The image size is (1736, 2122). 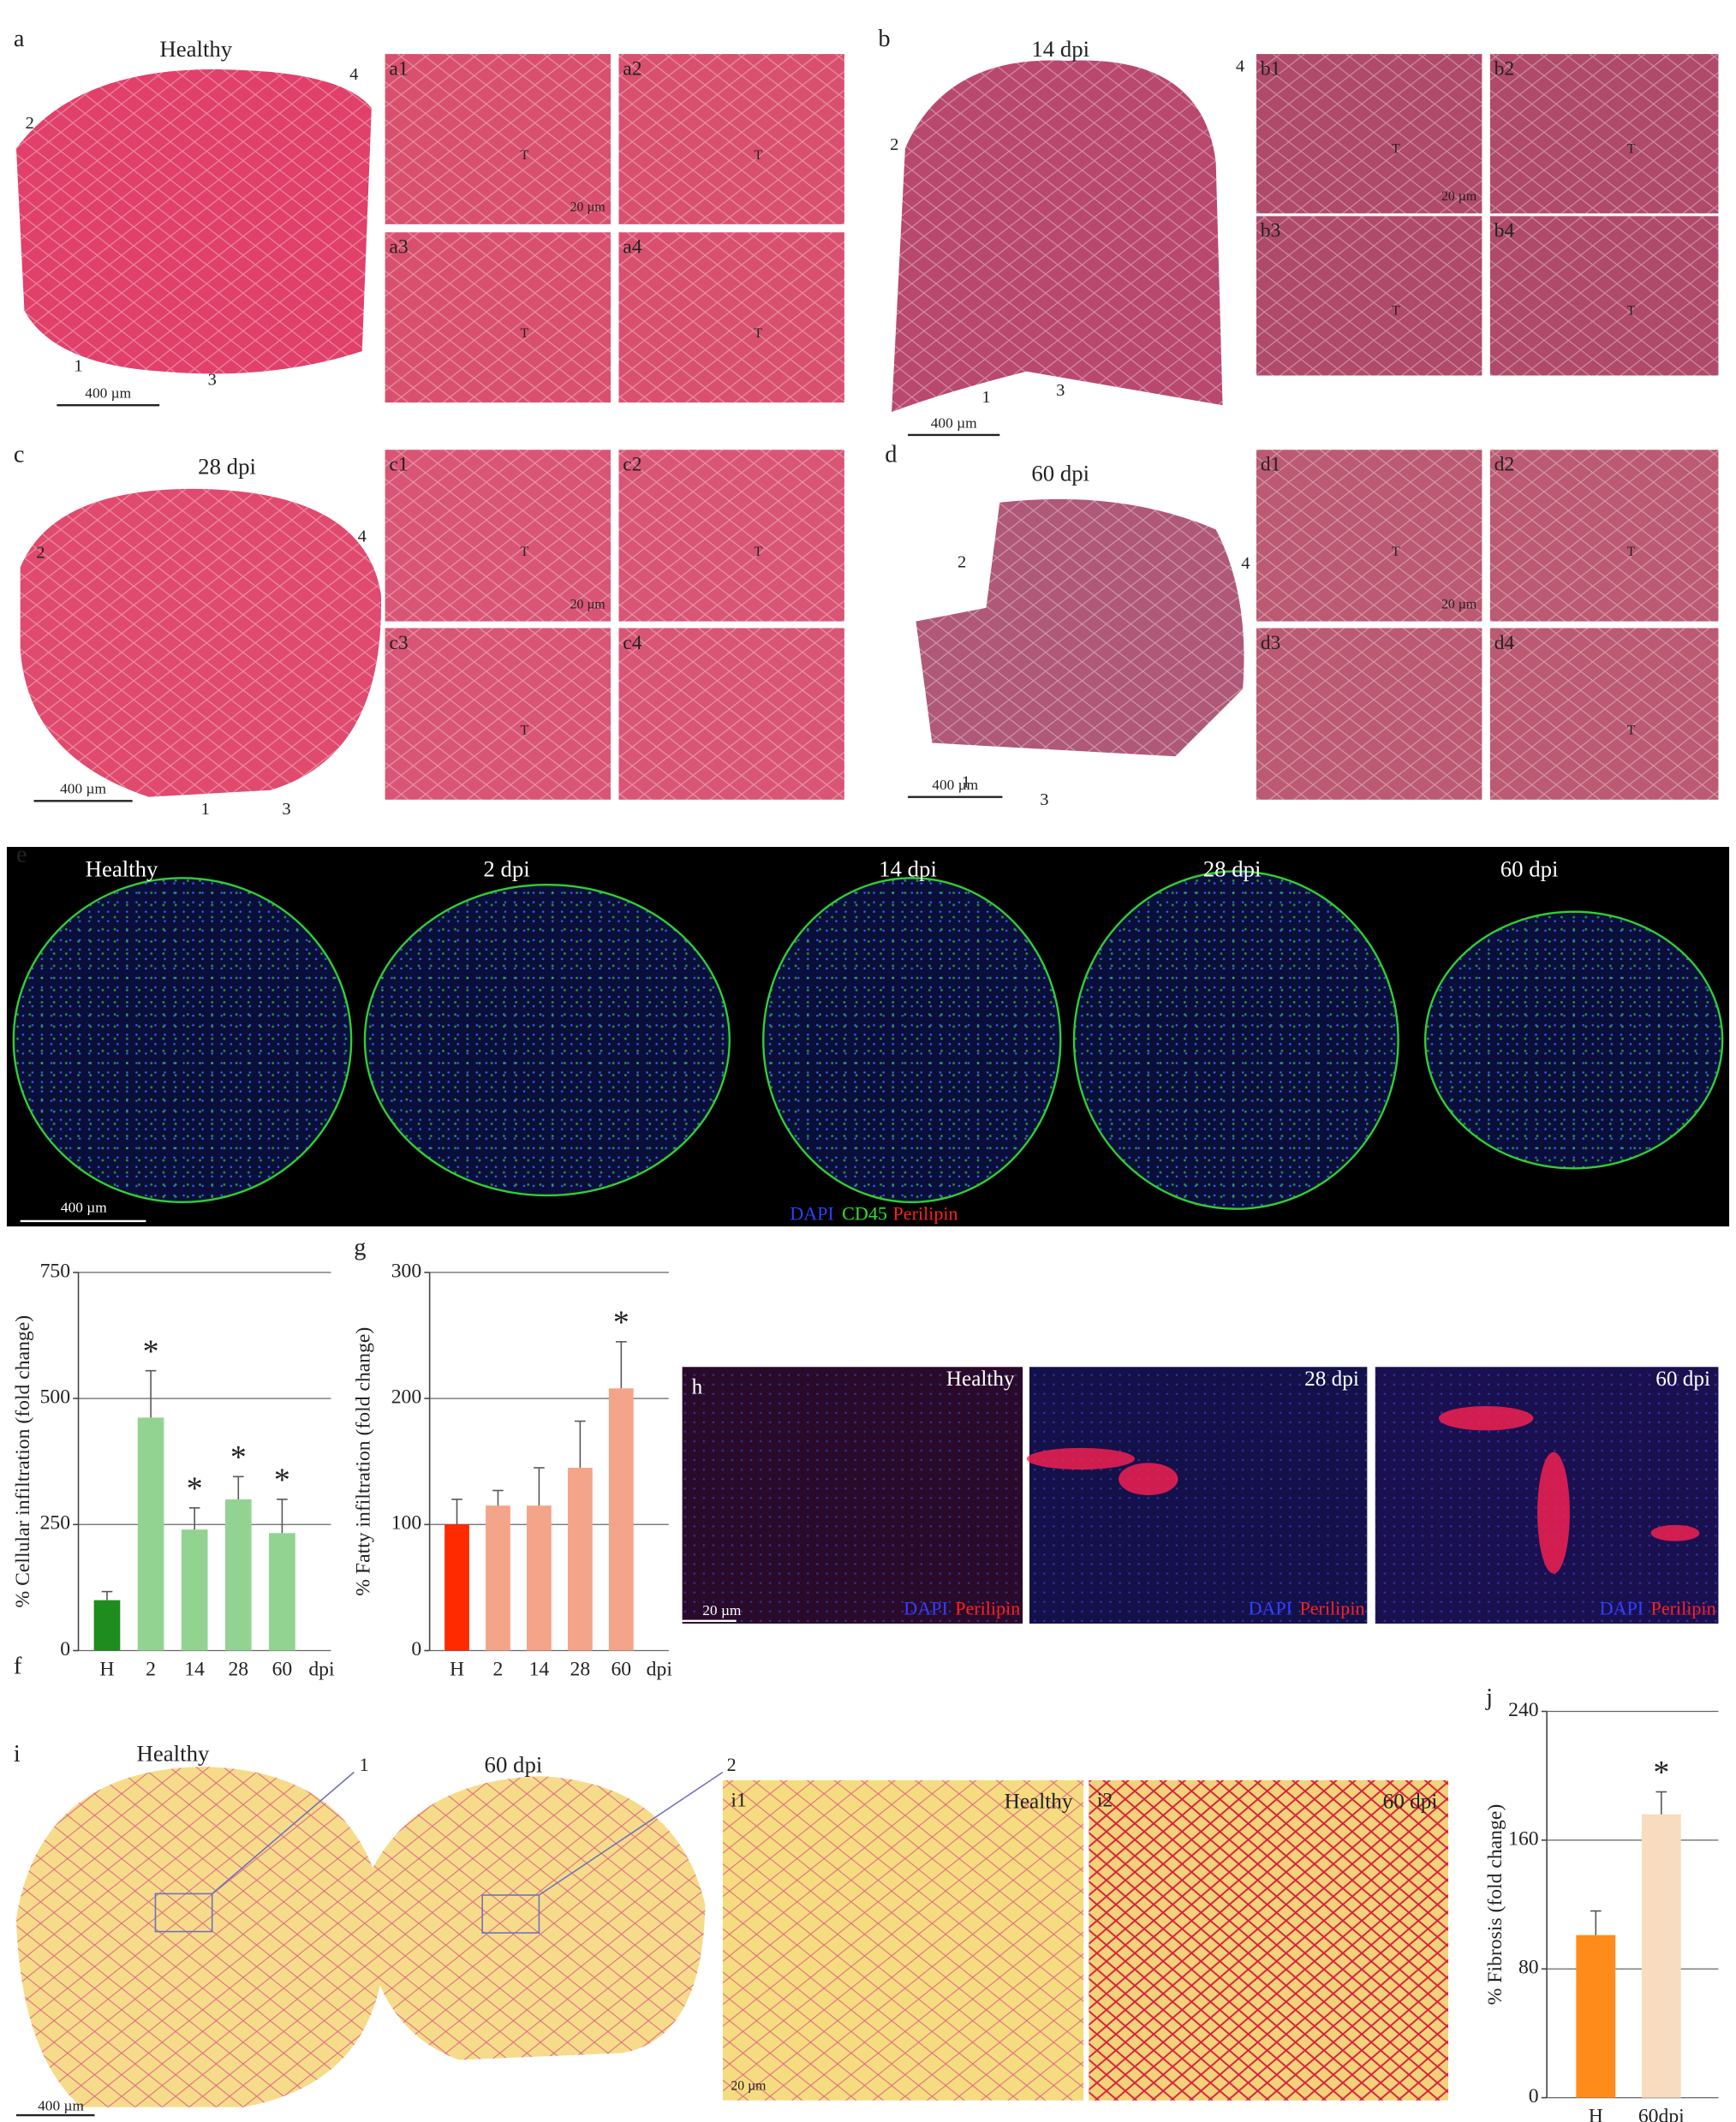 What do you see at coordinates (1504, 643) in the screenshot?
I see `subpanel-label: d4` at bounding box center [1504, 643].